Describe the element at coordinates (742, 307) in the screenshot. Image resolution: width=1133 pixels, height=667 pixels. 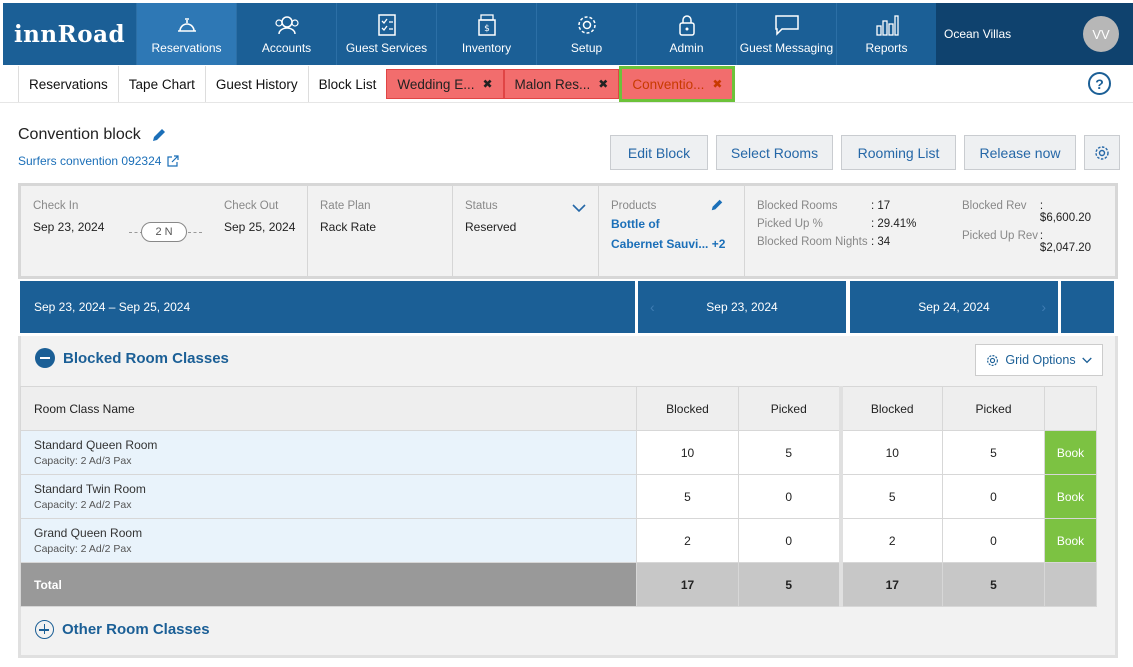
I see `date-label: Sep 23, 2024` at that location.